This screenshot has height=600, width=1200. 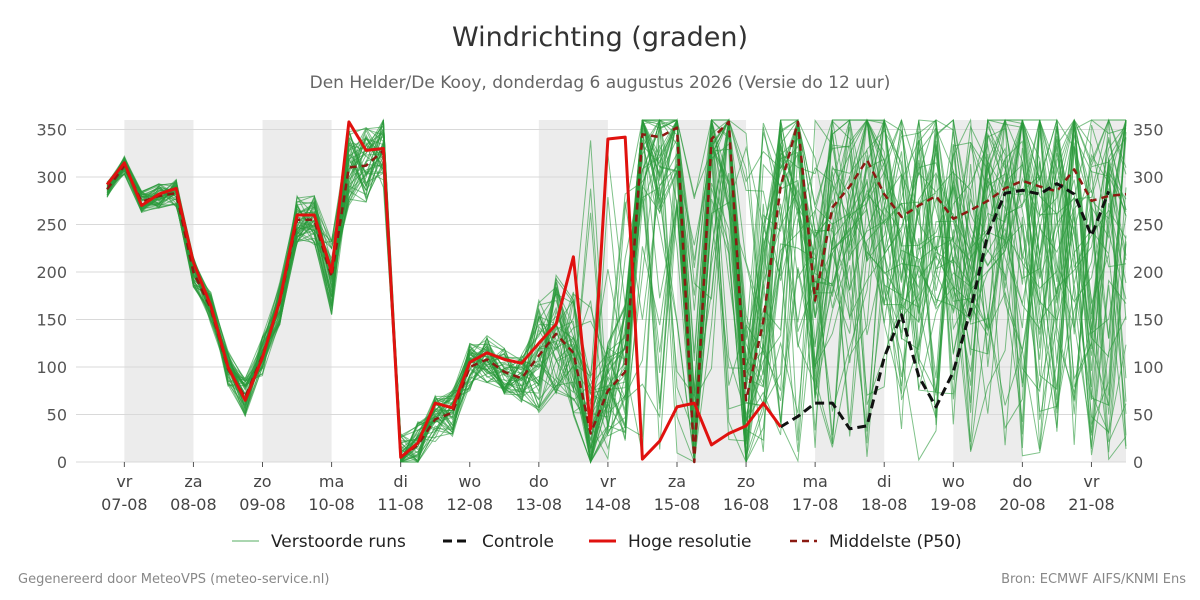 What do you see at coordinates (1022, 504) in the screenshot?
I see `x-tick-date: 20-08` at bounding box center [1022, 504].